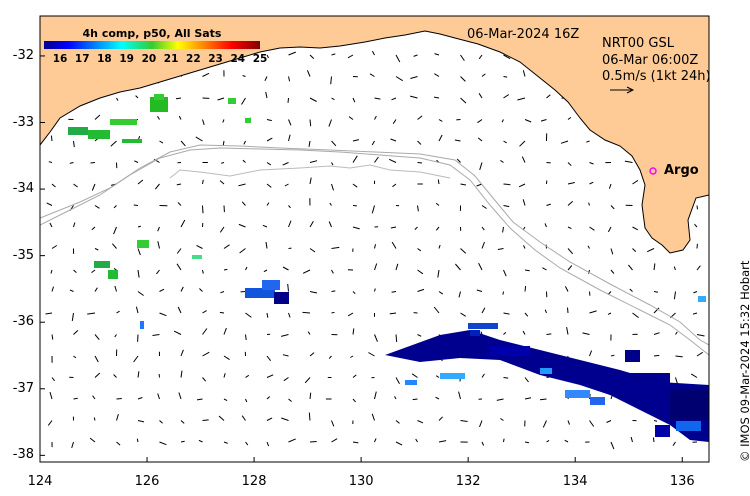 This screenshot has width=750, height=496. Describe the element at coordinates (682, 481) in the screenshot. I see `lon-tick-label: 136` at that location.